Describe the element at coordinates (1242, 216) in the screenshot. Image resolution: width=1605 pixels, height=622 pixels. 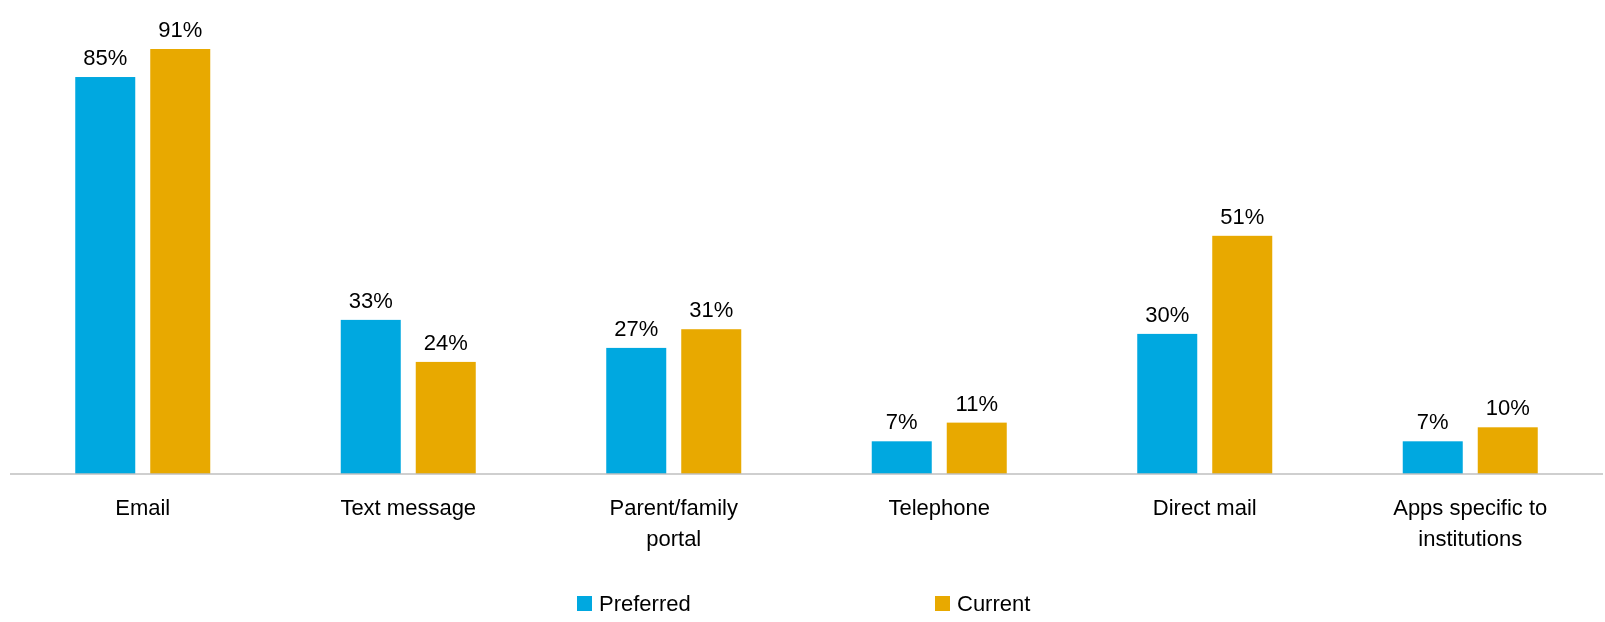
I see `data-label: 51%` at that location.